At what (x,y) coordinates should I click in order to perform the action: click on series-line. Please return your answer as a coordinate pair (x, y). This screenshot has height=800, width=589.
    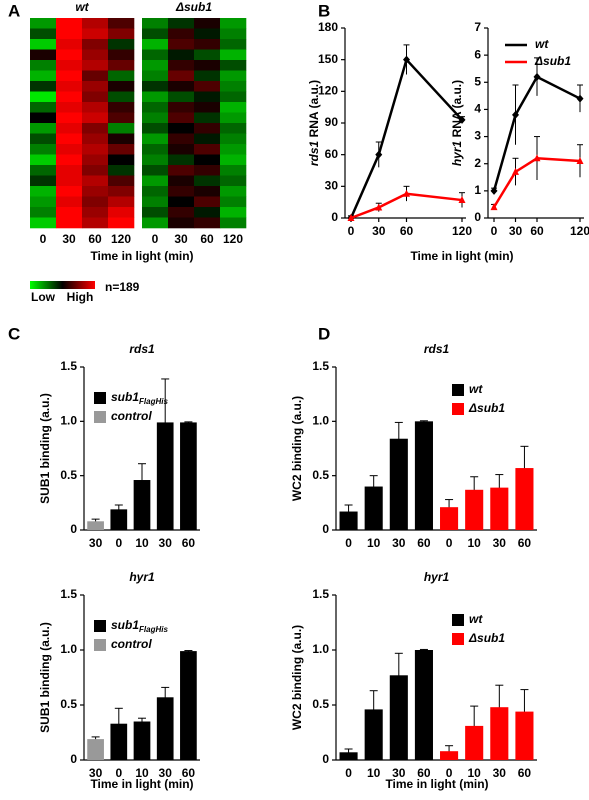
    Looking at the image, I should click on (406, 206).